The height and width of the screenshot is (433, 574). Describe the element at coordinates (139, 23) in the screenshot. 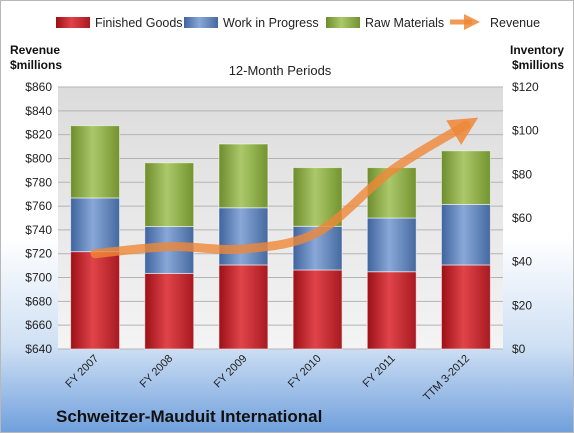

I see `legend-label-finished-goods: Finished Goods` at that location.